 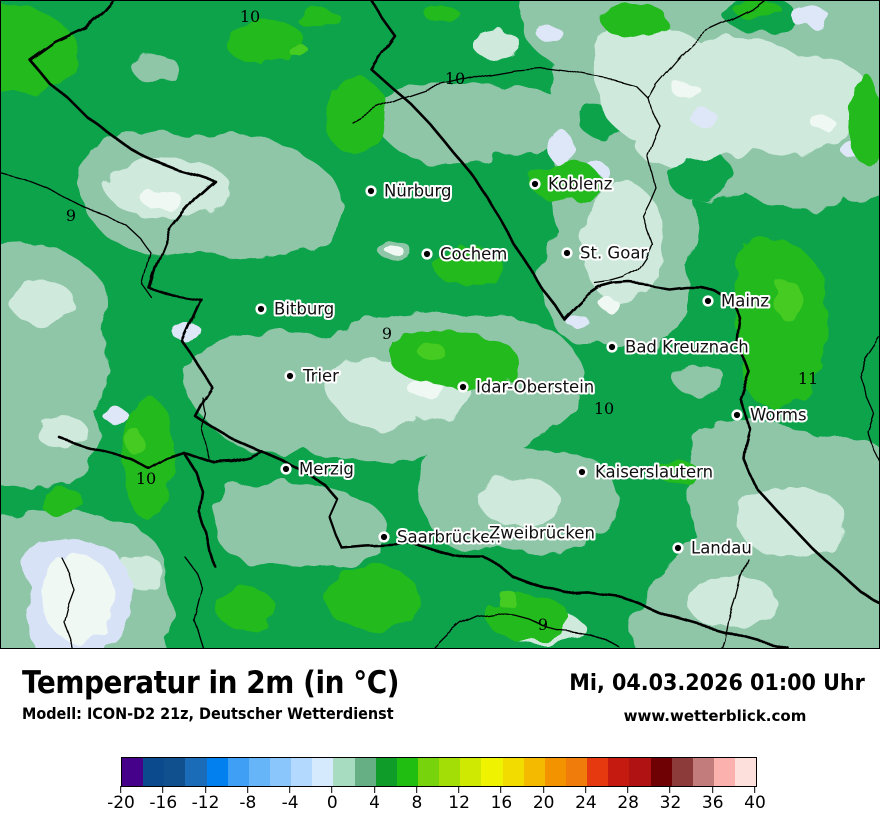 I want to click on border-saarland-west, so click(x=198, y=508).